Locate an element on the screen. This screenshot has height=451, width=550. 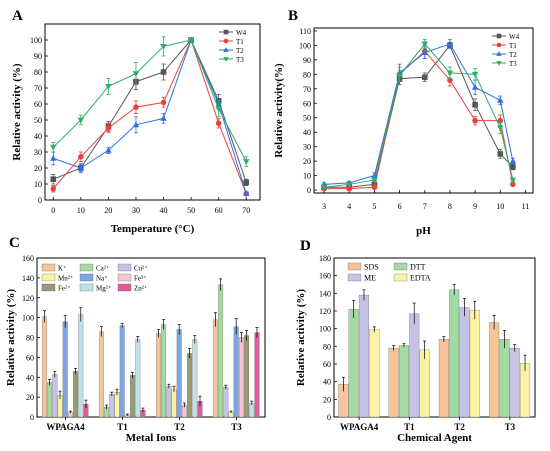
x-tick-label: 11 is located at coordinates (526, 206).